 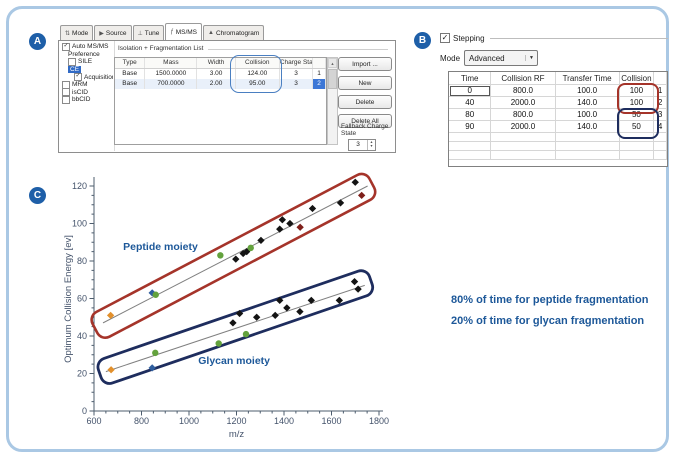 I want to click on table-cell: 1500.0000, so click(x=171, y=74).